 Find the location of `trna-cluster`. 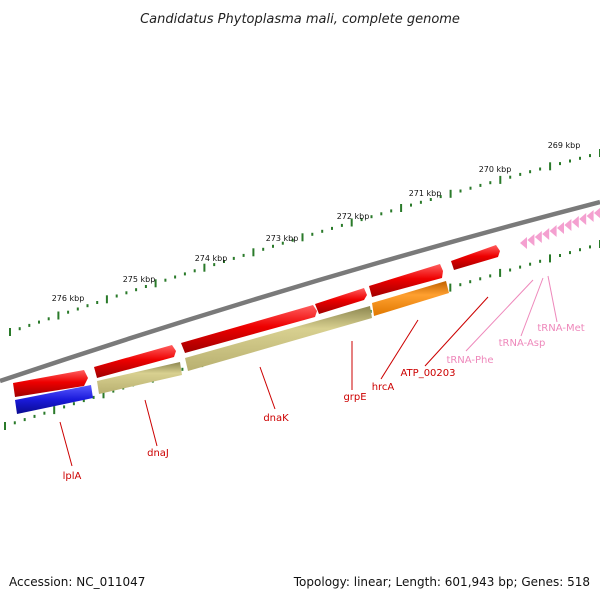

trna-cluster is located at coordinates (560, 228).